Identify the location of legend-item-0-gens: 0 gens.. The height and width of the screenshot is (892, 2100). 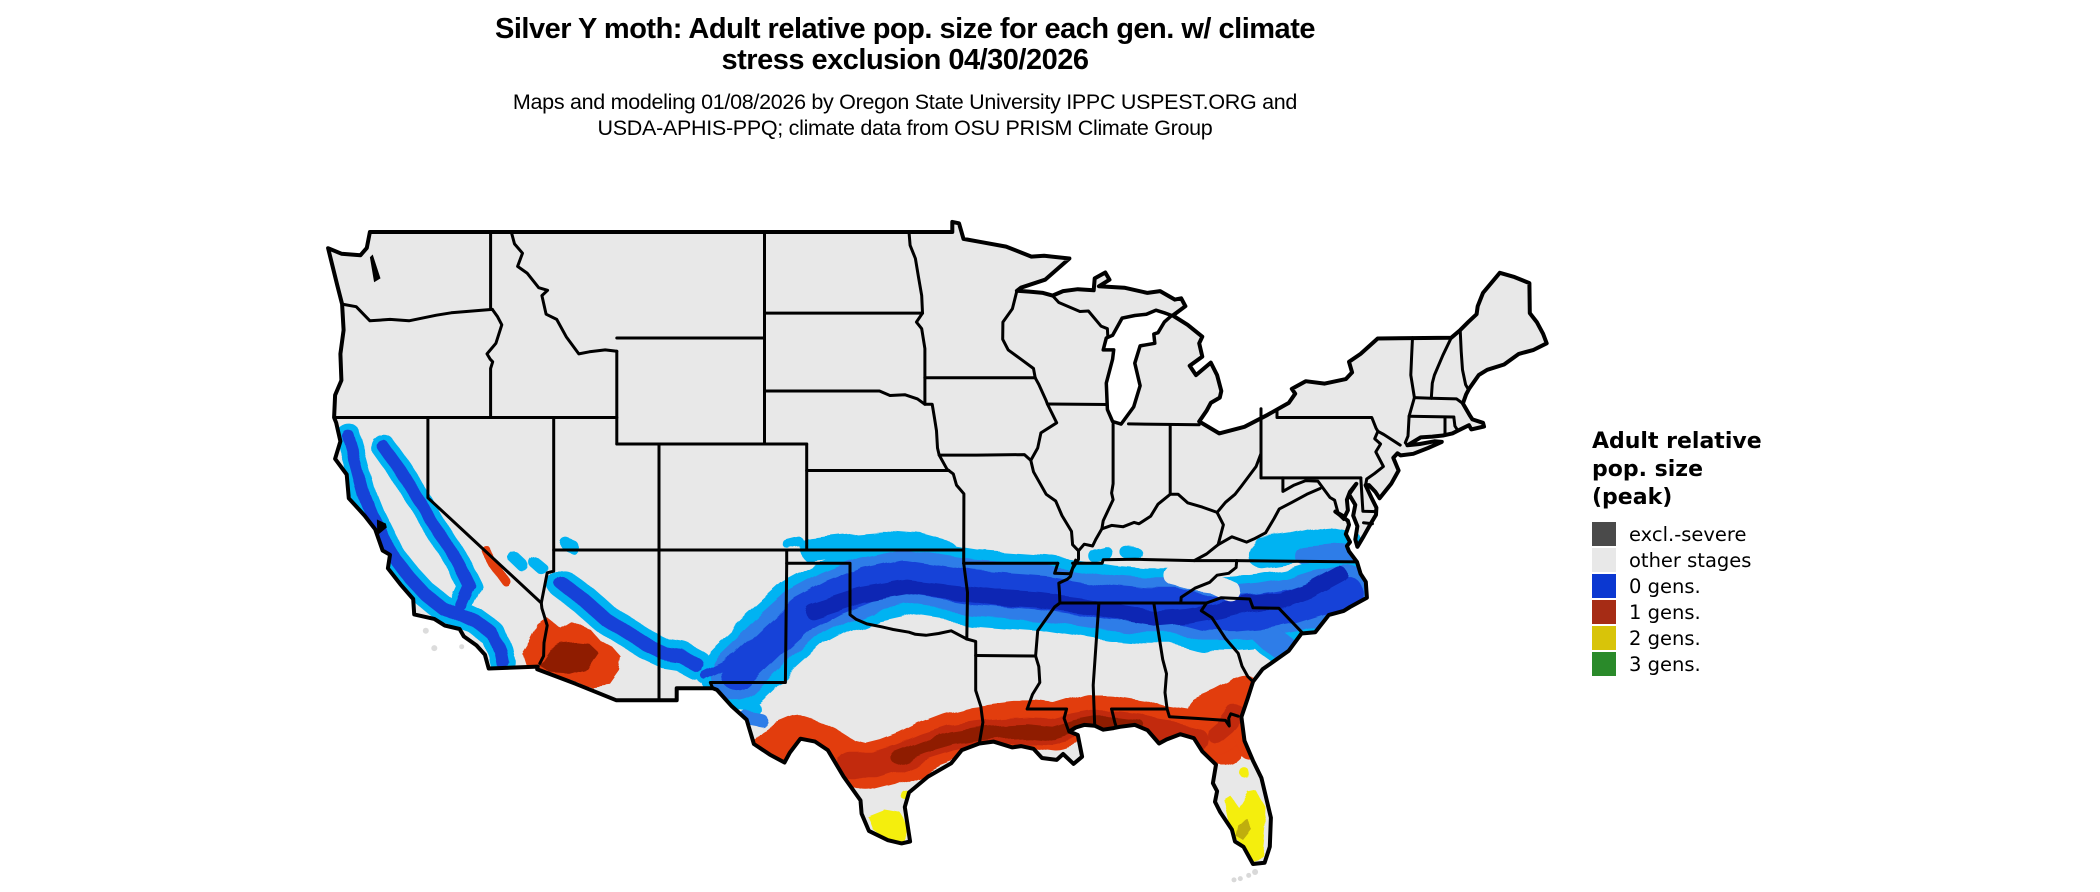
(1722, 586).